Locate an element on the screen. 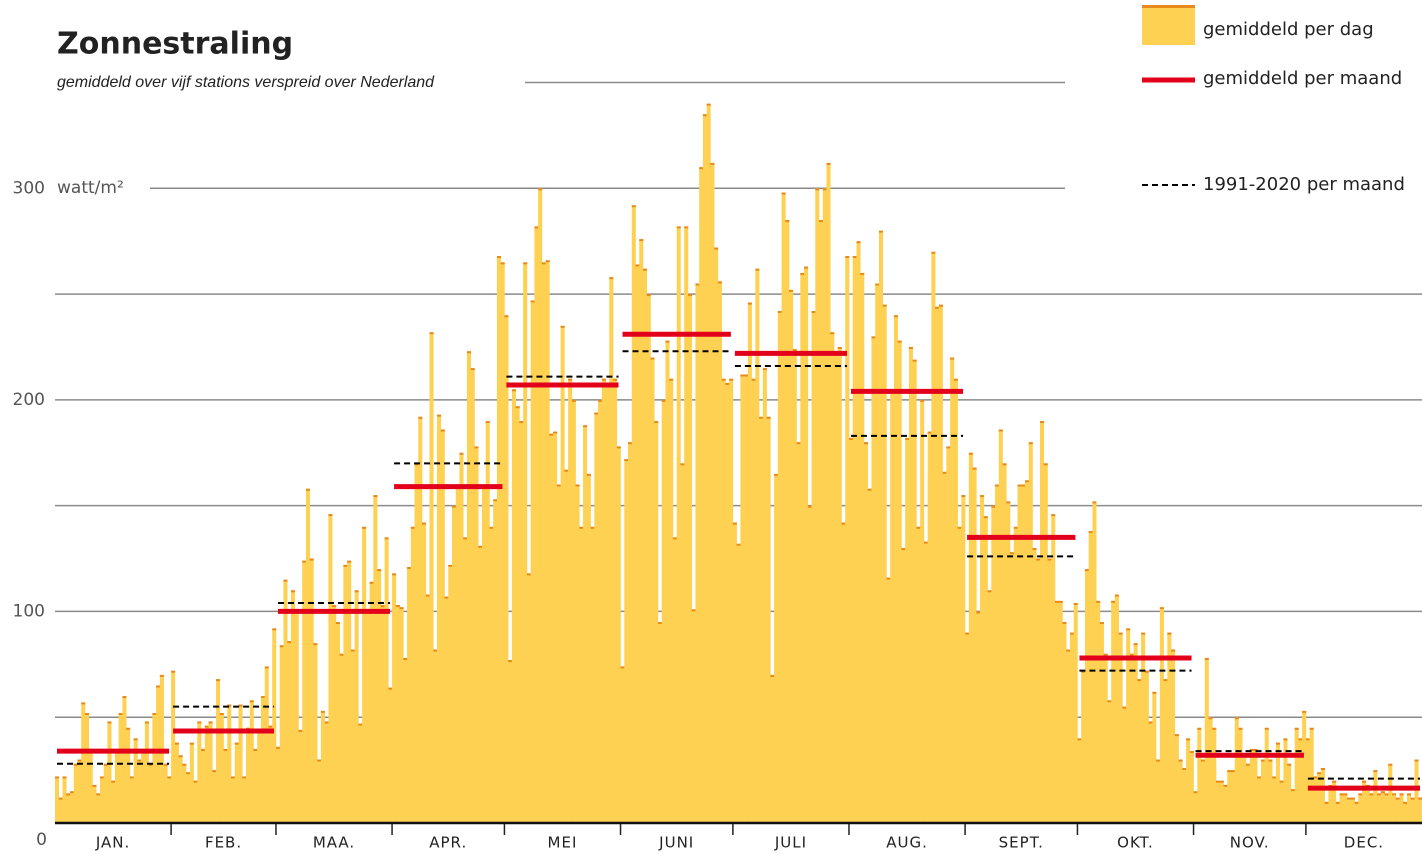  x-tick-label: FEB. is located at coordinates (223, 843).